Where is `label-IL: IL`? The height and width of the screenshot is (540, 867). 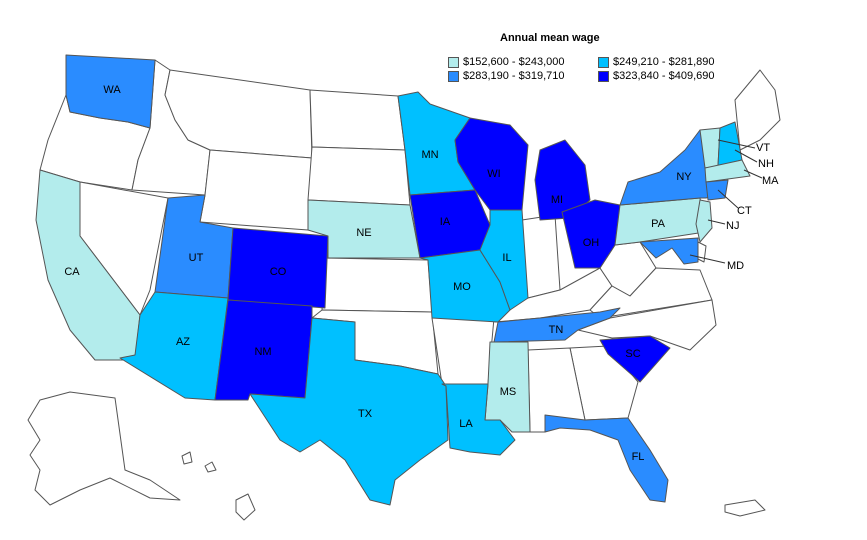 label-IL: IL is located at coordinates (506, 258).